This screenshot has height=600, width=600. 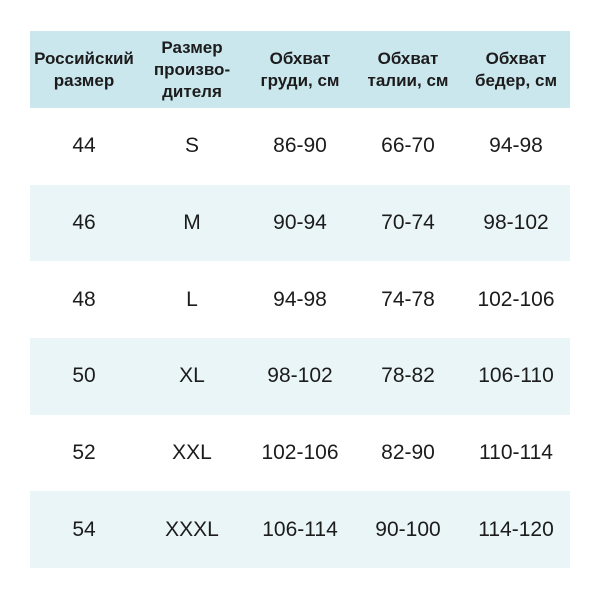 I want to click on cell-manufacturer-size: XXXL, so click(x=192, y=529).